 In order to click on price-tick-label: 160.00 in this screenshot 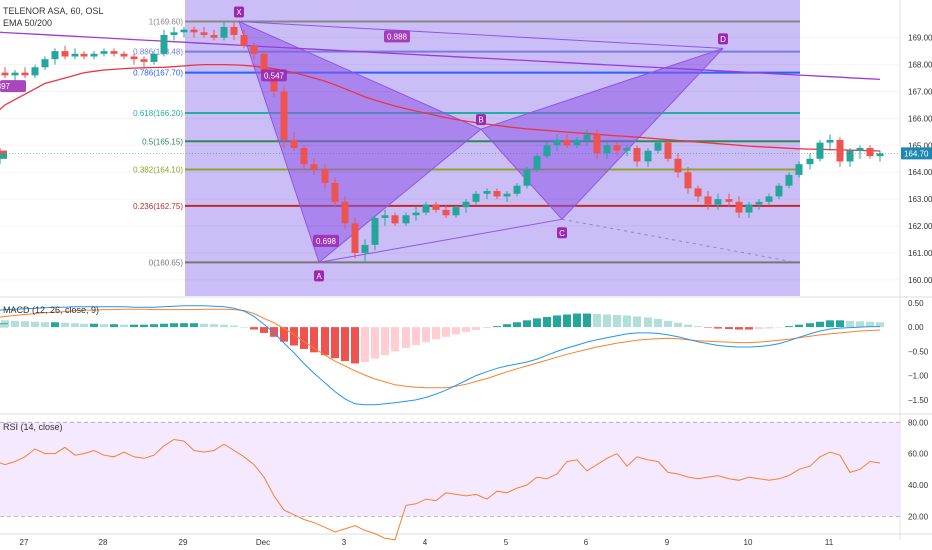, I will do `click(920, 280)`.